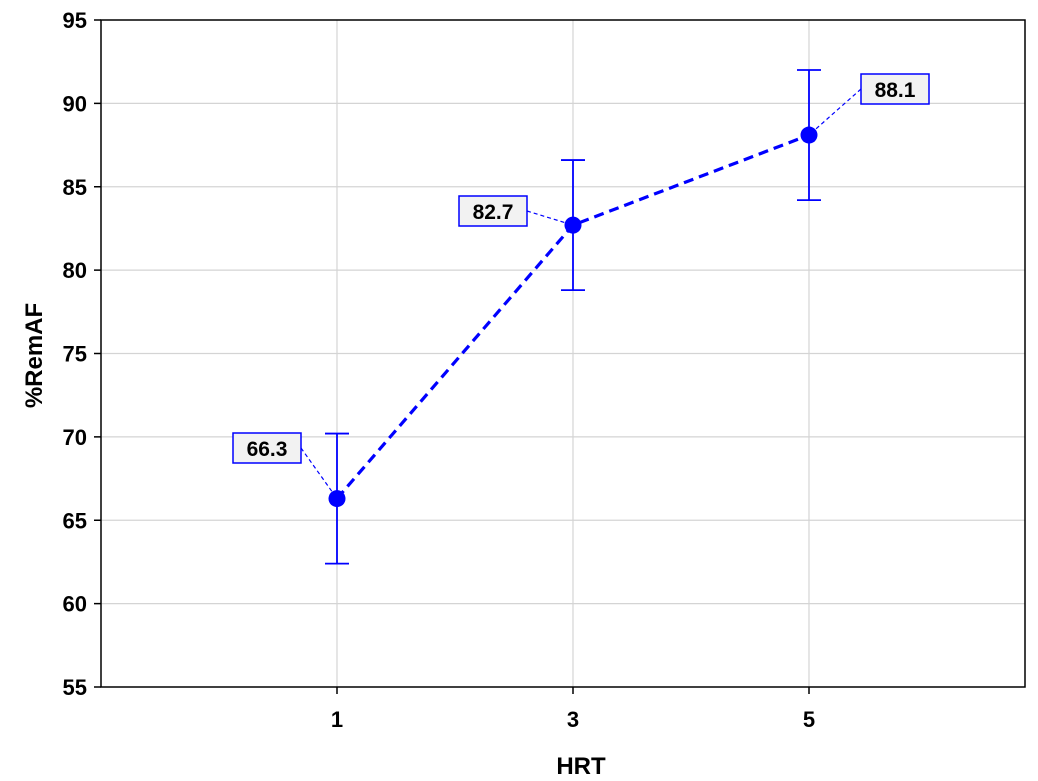 The width and height of the screenshot is (1038, 781). I want to click on data-label-text: 82.7, so click(493, 212).